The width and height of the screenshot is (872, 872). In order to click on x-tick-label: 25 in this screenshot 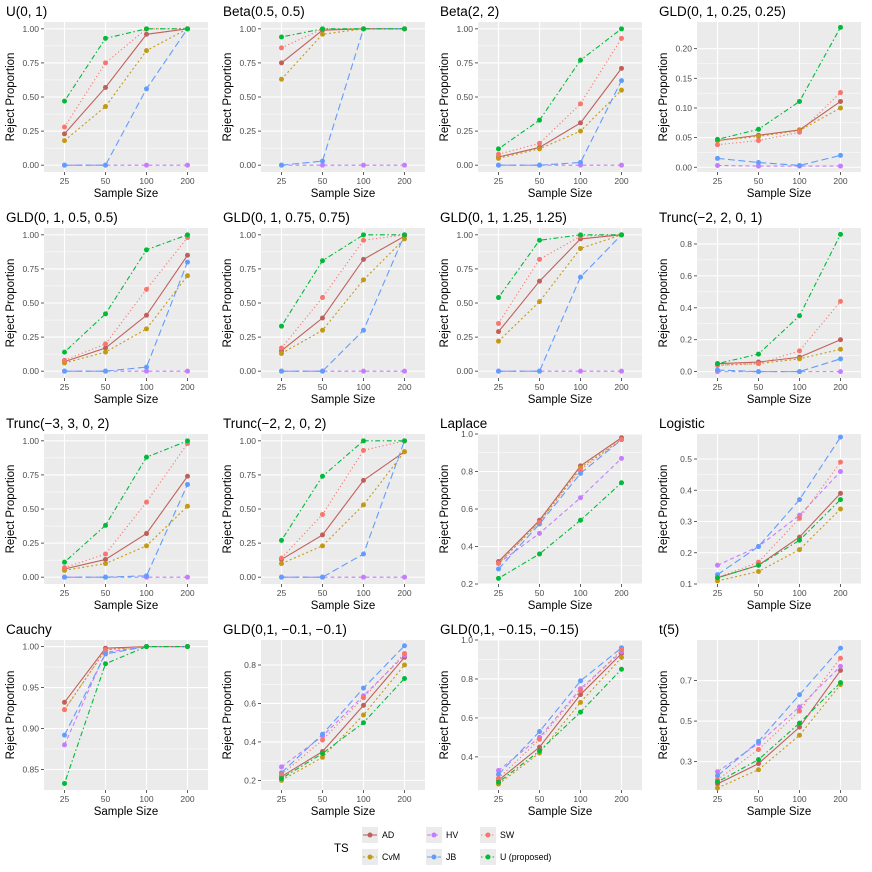, I will do `click(65, 181)`.